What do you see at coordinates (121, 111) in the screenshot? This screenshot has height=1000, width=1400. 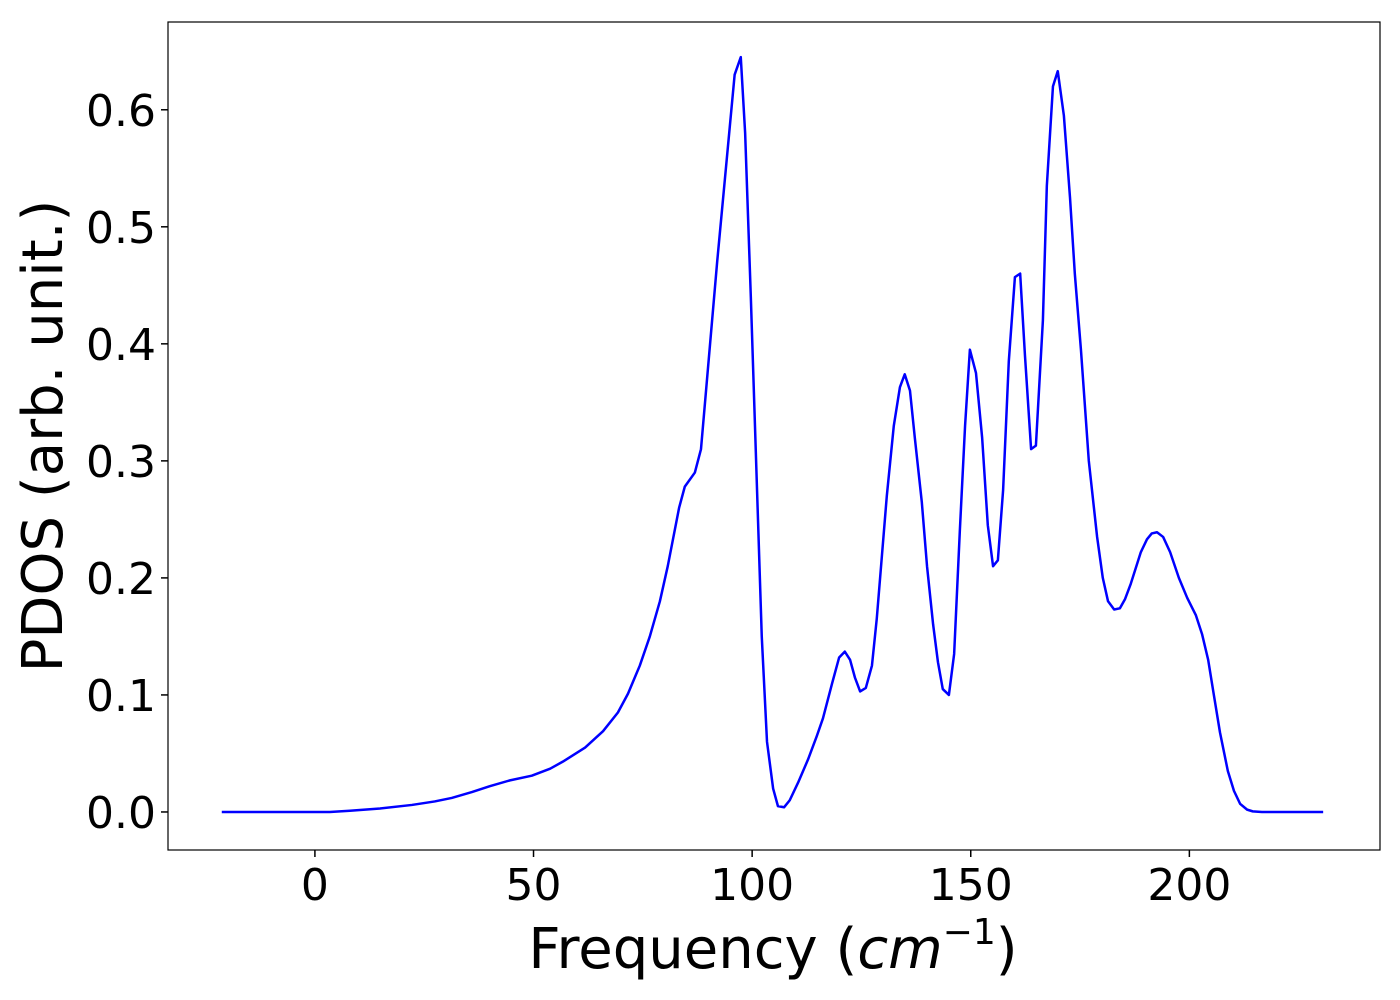 I see `y-tick-label: 0.6` at bounding box center [121, 111].